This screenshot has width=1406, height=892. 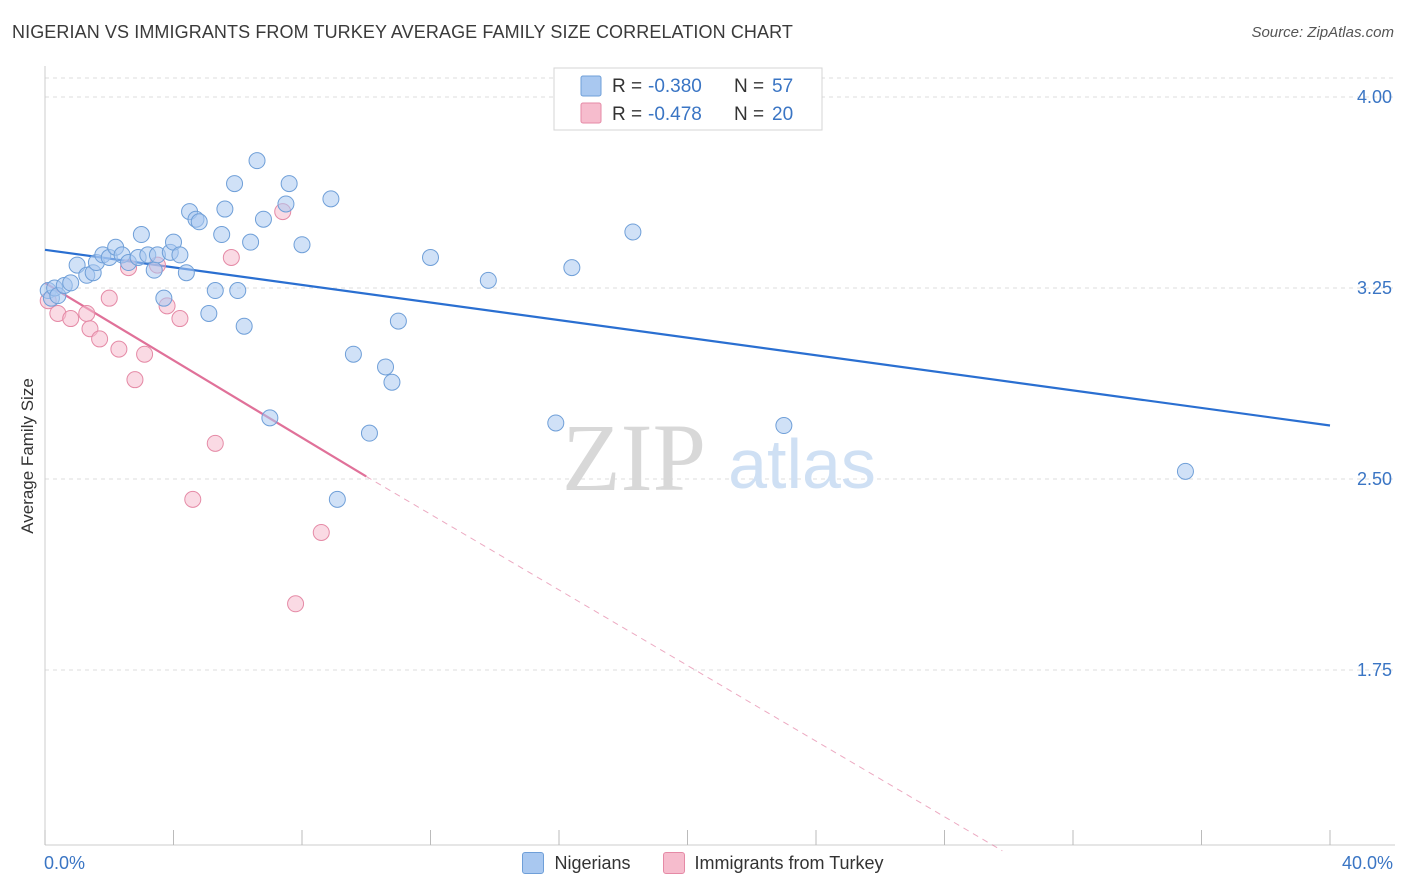 What do you see at coordinates (533, 863) in the screenshot?
I see `legend-swatch-blue` at bounding box center [533, 863].